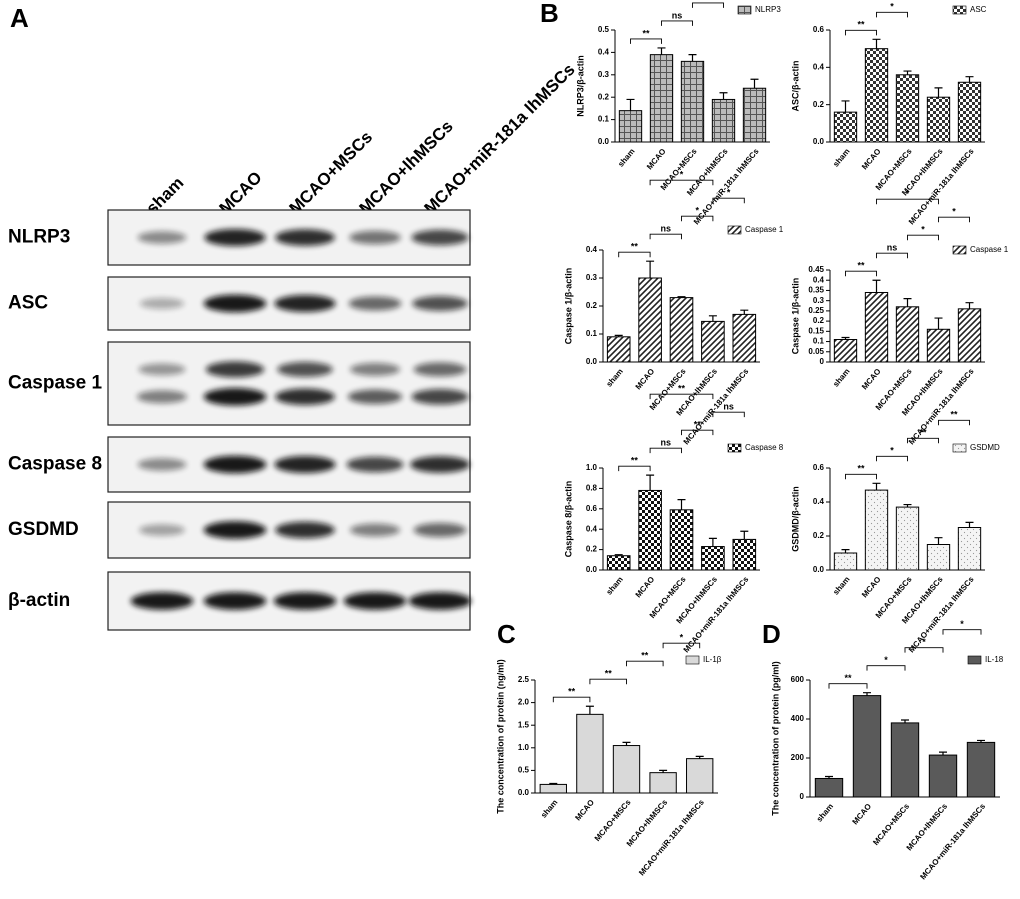  Describe the element at coordinates (19, 18) in the screenshot. I see `panel-label: A` at that location.